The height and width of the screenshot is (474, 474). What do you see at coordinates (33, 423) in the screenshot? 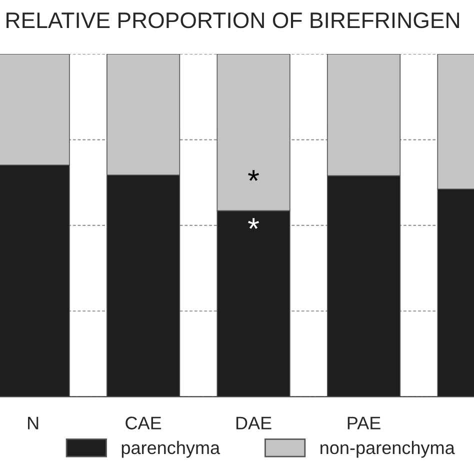
I see `x-tick-label: N` at bounding box center [33, 423].